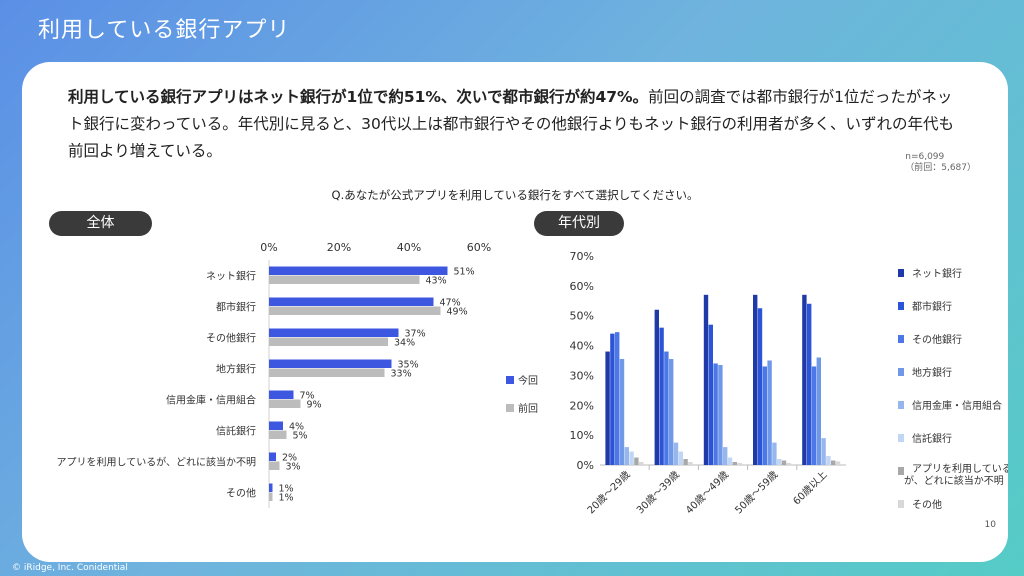 The height and width of the screenshot is (576, 1024). What do you see at coordinates (932, 438) in the screenshot?
I see `legend-label: 信託銀行` at bounding box center [932, 438].